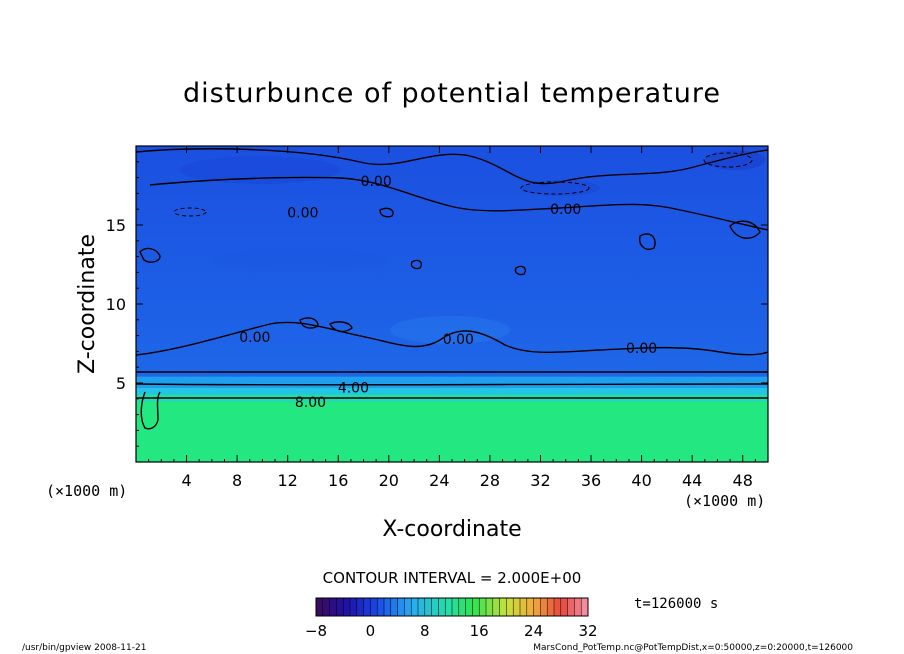 This screenshot has height=654, width=904. I want to click on contour-interval-label: CONTOUR INTERVAL = 2.000E+00, so click(452, 578).